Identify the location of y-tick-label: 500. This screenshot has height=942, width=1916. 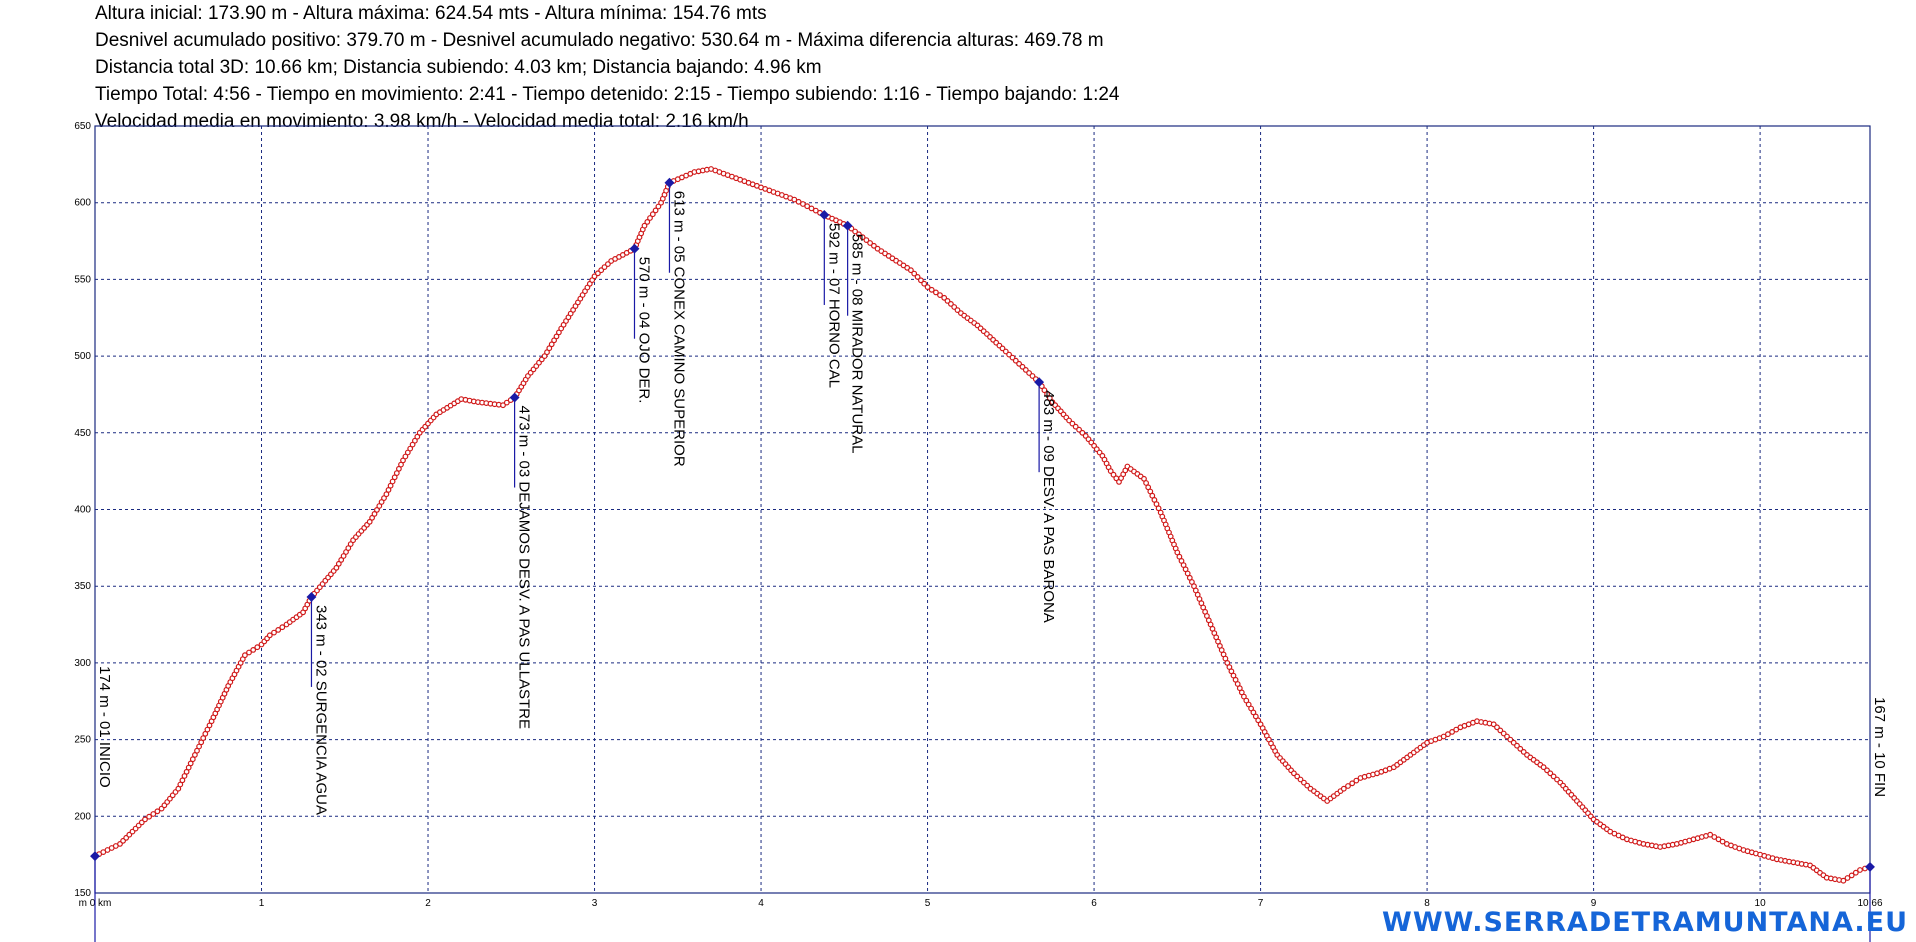
(82, 356).